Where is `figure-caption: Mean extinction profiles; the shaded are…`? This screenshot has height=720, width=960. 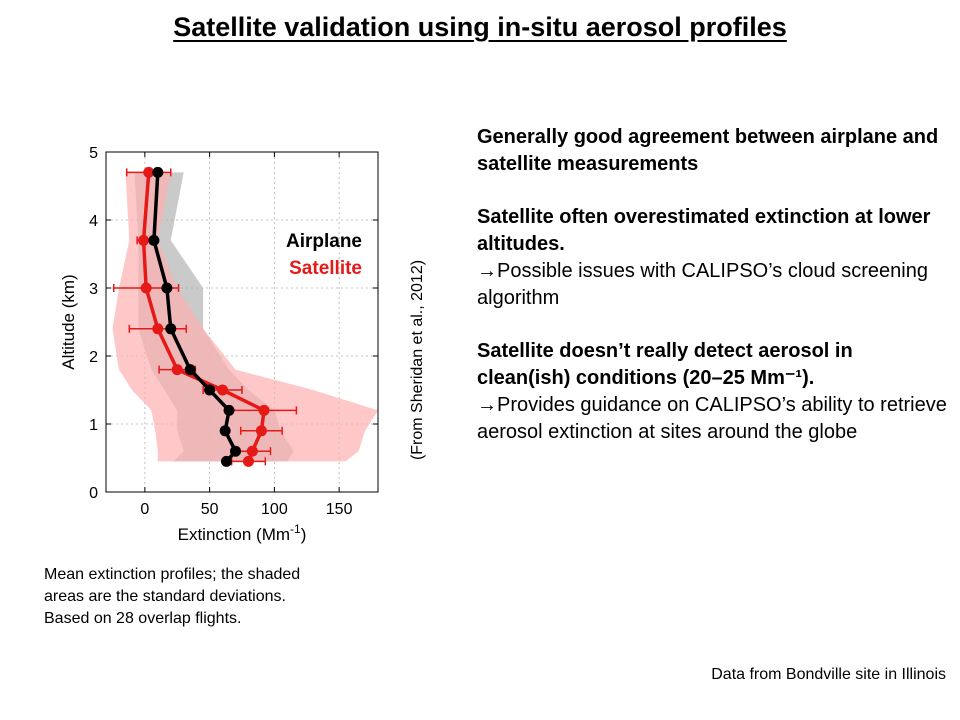
figure-caption: Mean extinction profiles; the shaded are… is located at coordinates (172, 597).